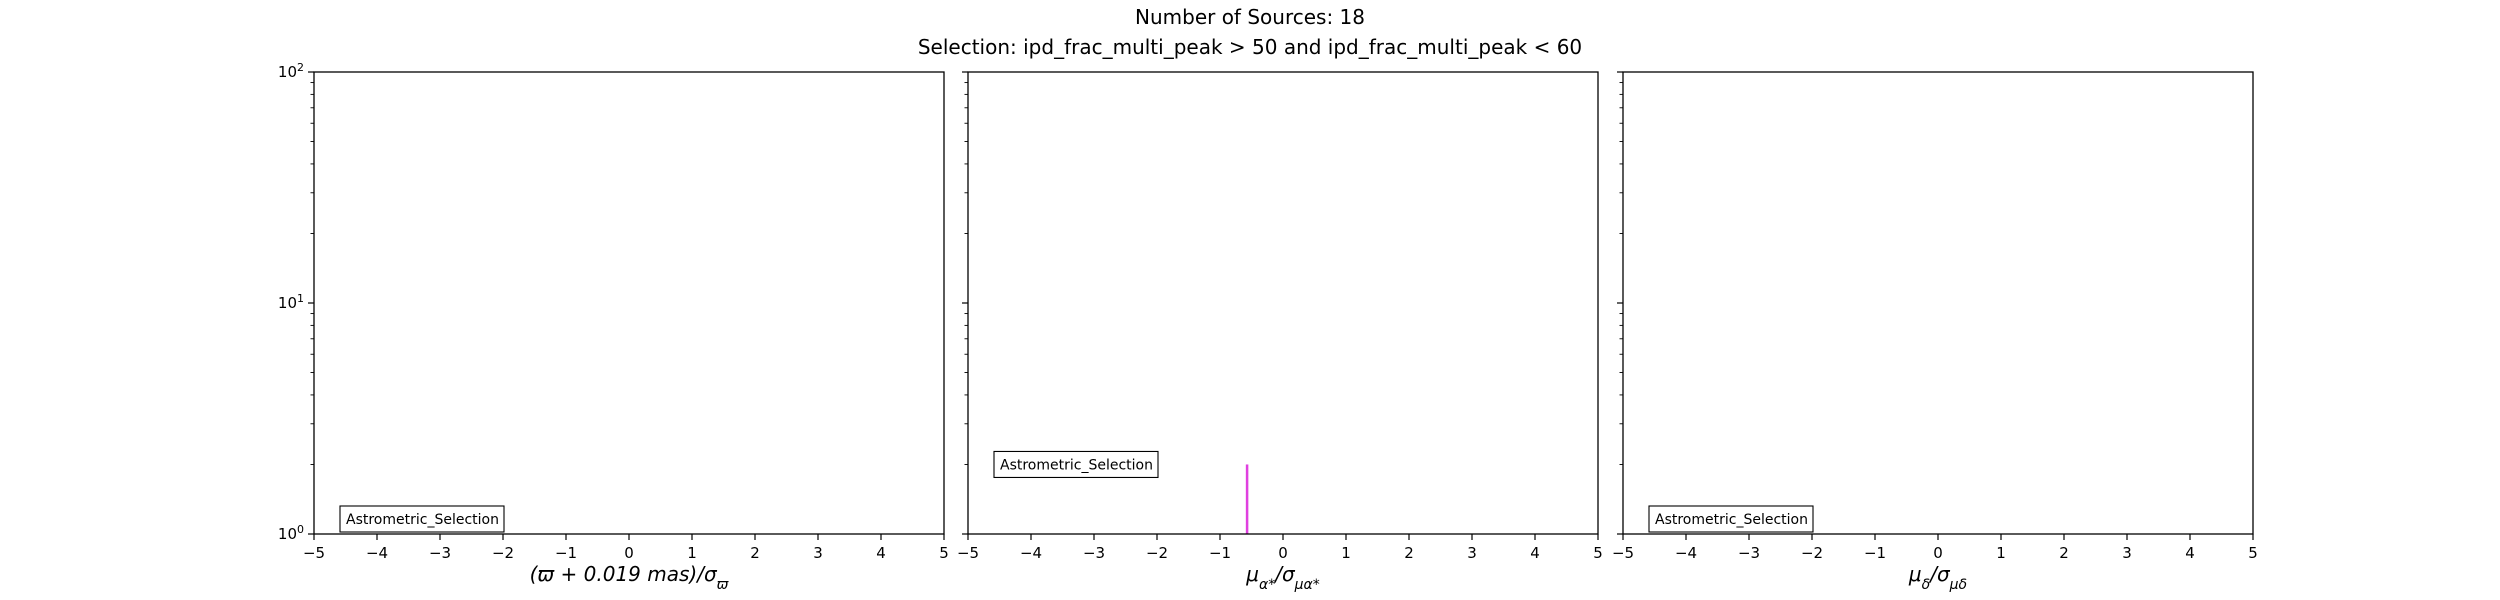 This screenshot has width=2500, height=600. What do you see at coordinates (291, 302) in the screenshot?
I see `y-tick-label: 10¹` at bounding box center [291, 302].